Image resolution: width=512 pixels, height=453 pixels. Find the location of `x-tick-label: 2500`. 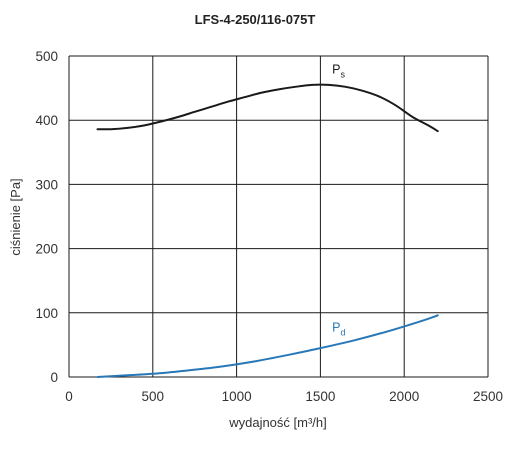

x-tick-label: 2500 is located at coordinates (488, 396).